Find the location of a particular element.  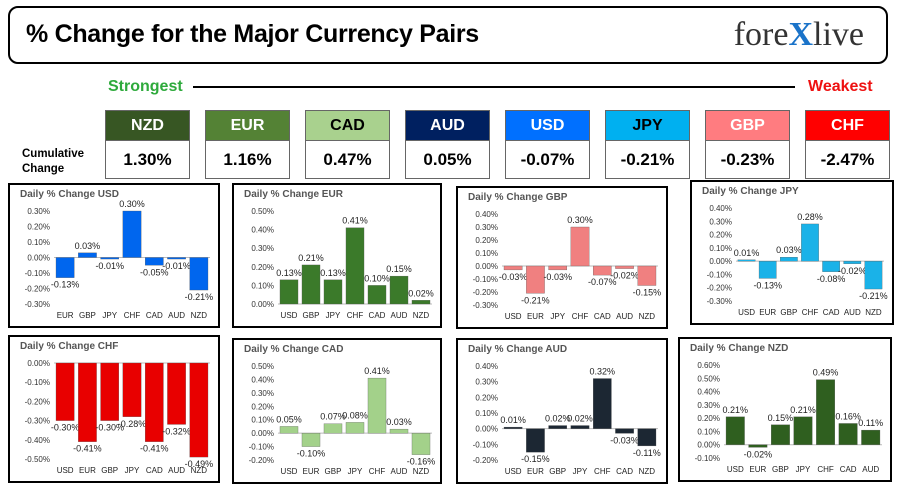

forexlive-logo: foreXlive is located at coordinates (798, 34).